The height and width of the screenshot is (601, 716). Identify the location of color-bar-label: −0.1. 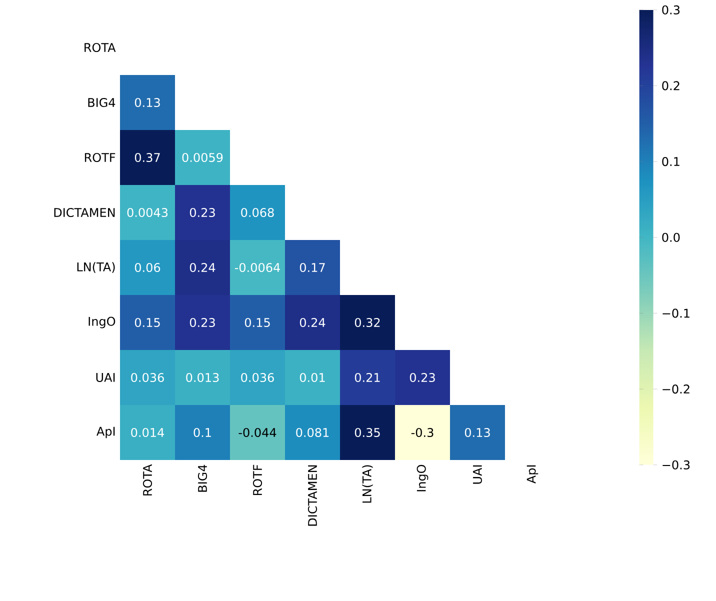
(676, 313).